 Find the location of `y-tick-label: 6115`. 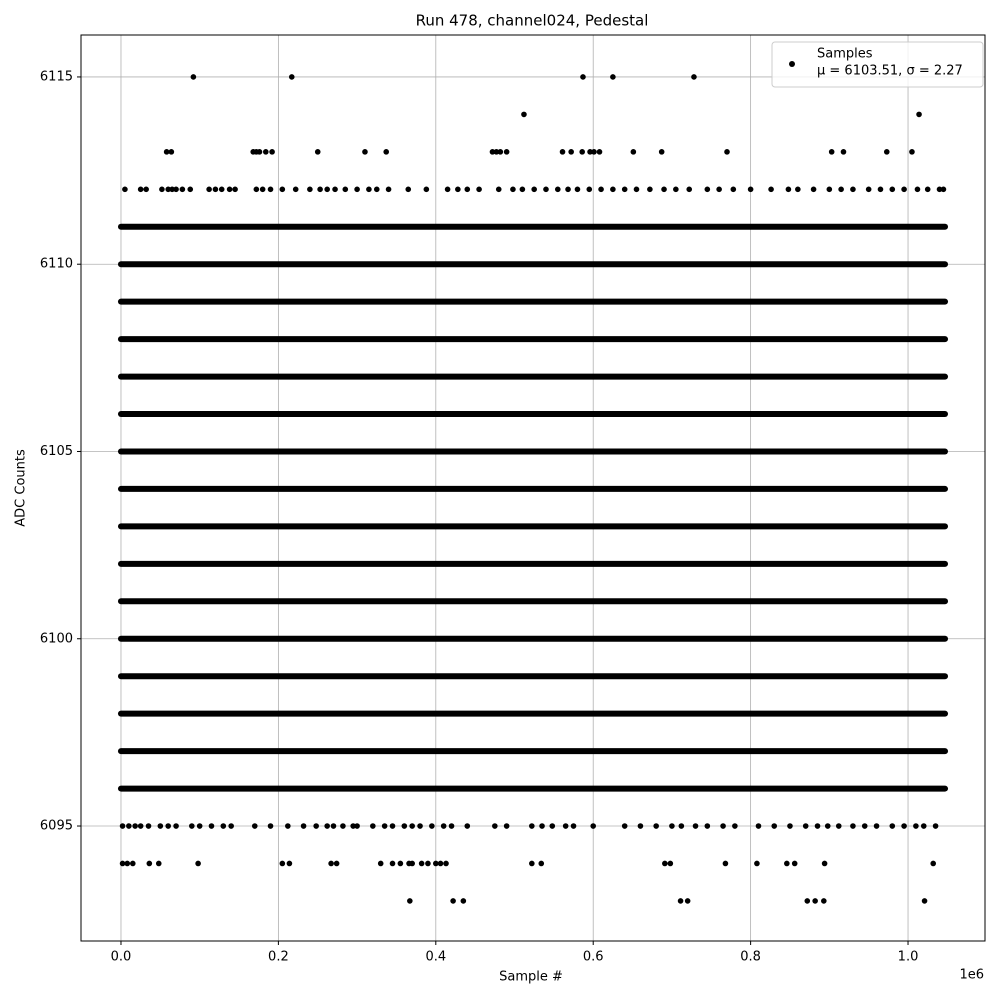

y-tick-label: 6115 is located at coordinates (56, 76).